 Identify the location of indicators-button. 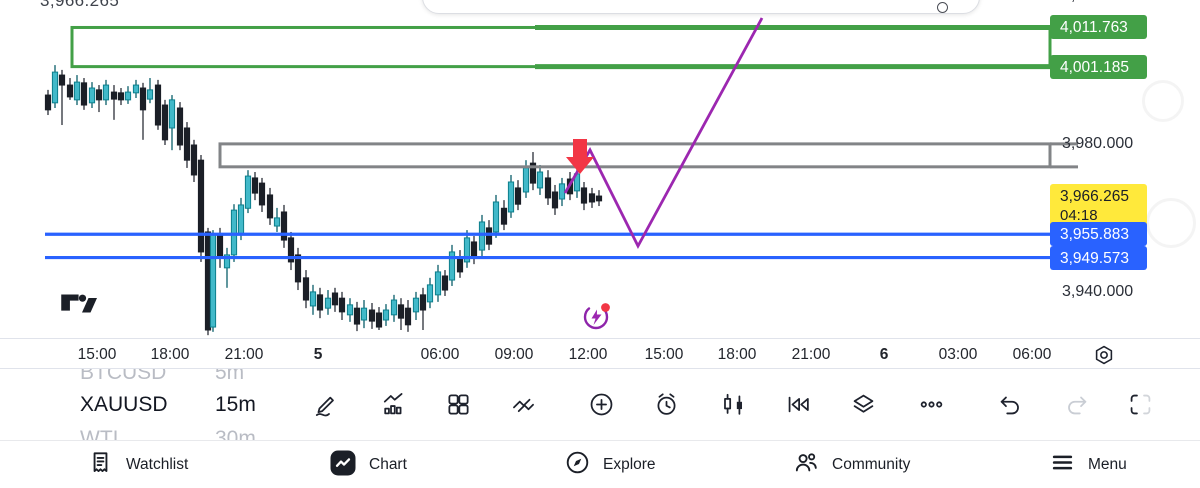
(393, 404).